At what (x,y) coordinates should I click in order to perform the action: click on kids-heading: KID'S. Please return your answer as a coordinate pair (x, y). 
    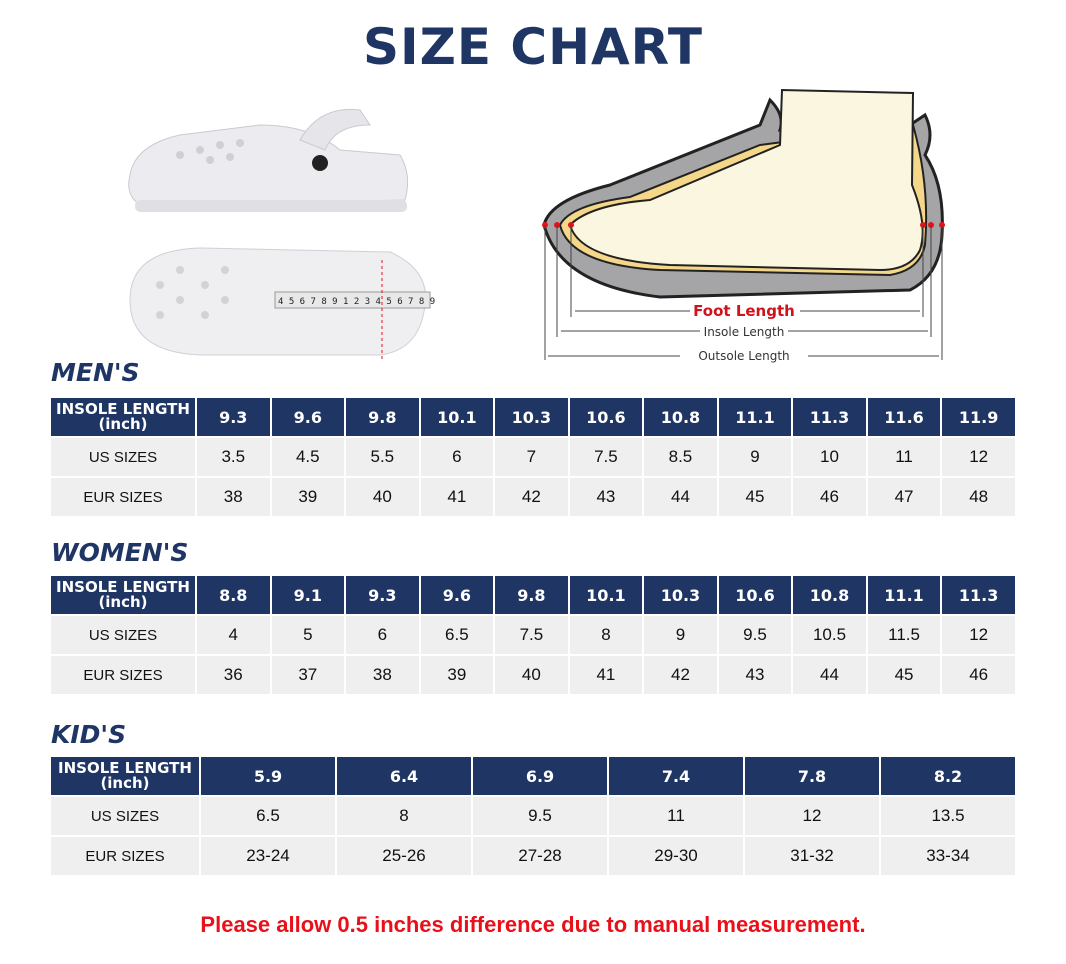
    Looking at the image, I should click on (89, 734).